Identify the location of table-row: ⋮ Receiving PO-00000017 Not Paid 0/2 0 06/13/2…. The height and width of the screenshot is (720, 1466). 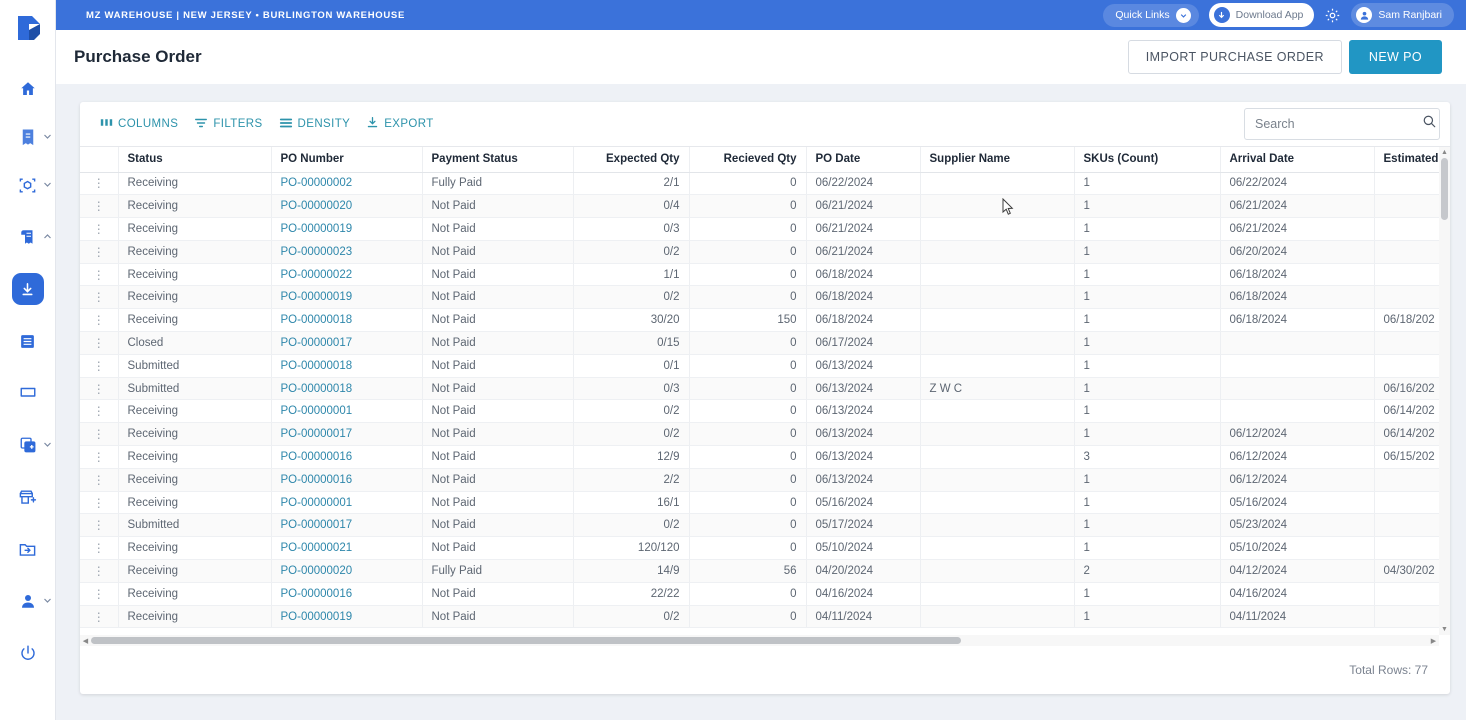
(765, 434).